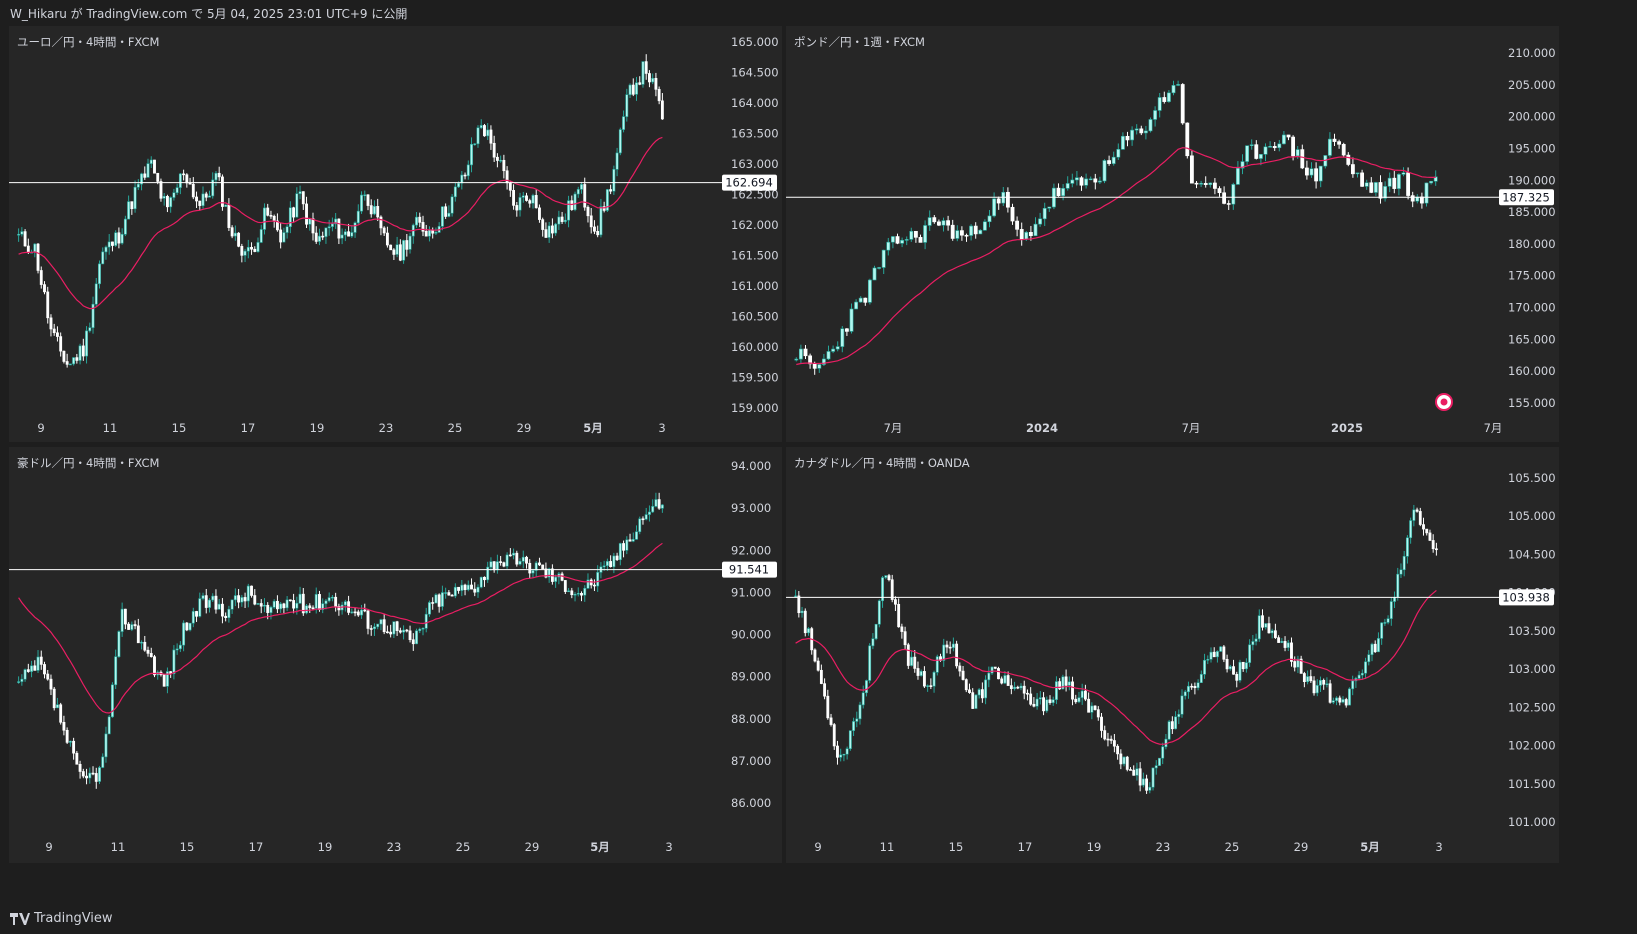 This screenshot has width=1637, height=934. Describe the element at coordinates (1493, 428) in the screenshot. I see `x-tick-label: 7月` at that location.